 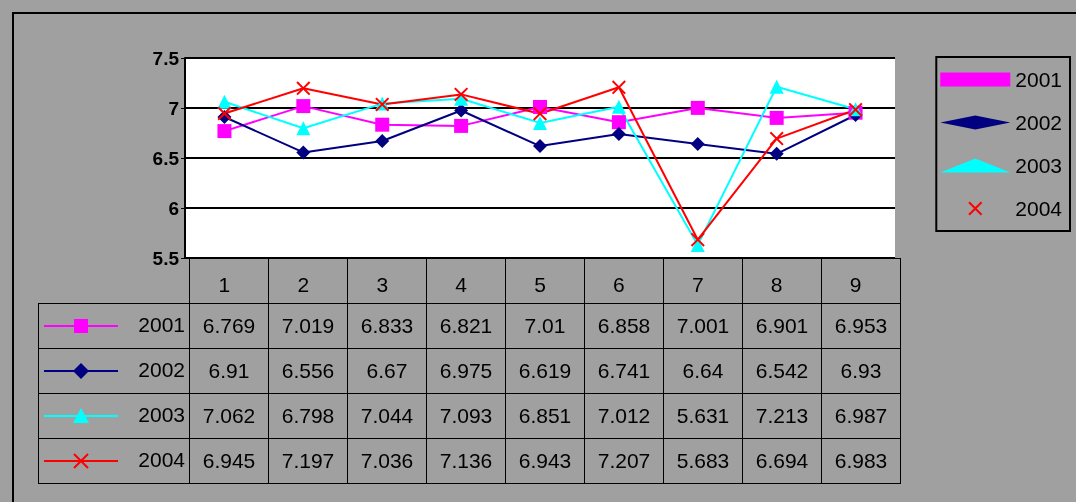 What do you see at coordinates (697, 284) in the screenshot?
I see `x-tick-label: 7` at bounding box center [697, 284].